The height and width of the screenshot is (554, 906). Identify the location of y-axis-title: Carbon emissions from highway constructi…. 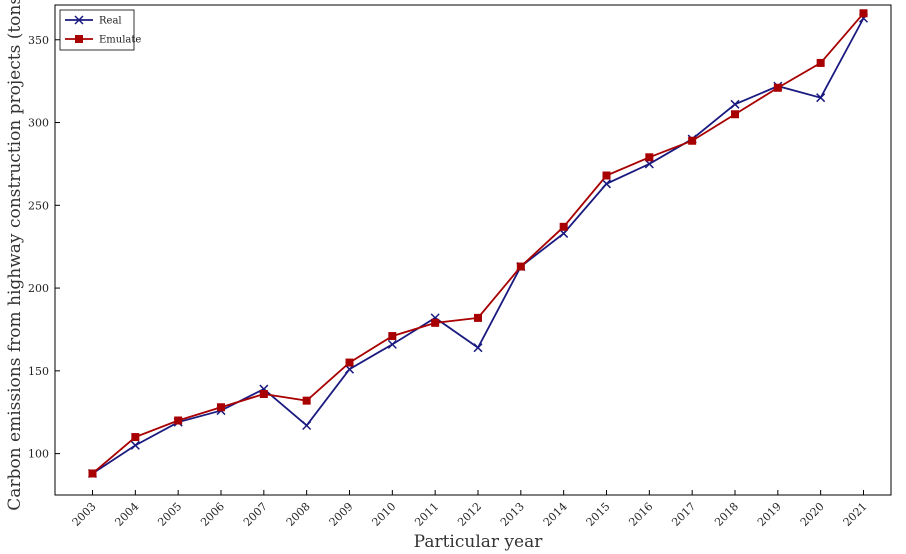
(15, 255).